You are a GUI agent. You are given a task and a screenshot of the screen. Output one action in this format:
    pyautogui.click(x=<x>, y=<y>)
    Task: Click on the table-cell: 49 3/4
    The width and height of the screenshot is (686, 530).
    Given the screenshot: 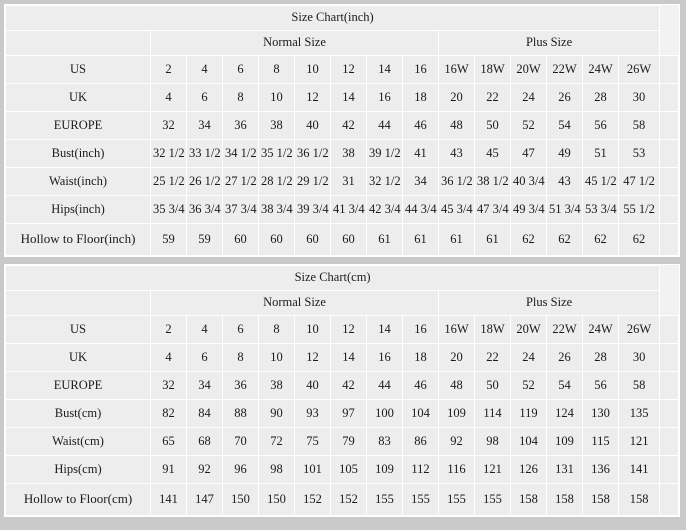 What is the action you would take?
    pyautogui.click(x=528, y=209)
    